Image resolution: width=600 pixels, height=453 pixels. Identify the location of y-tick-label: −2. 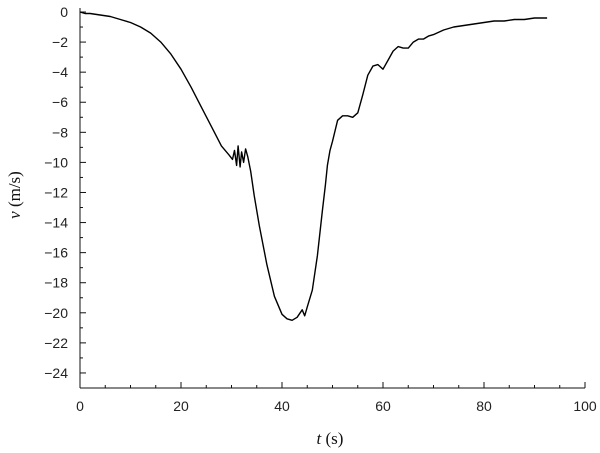
(60, 42).